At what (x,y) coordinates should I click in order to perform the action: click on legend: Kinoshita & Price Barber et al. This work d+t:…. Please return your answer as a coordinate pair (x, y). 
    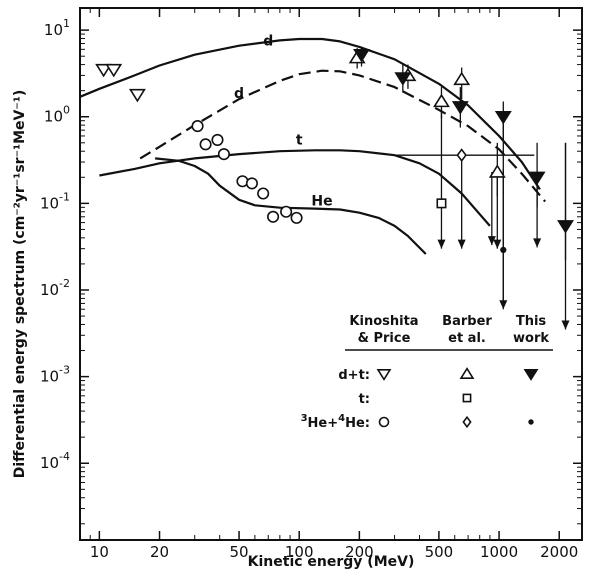
    Looking at the image, I should click on (427, 372).